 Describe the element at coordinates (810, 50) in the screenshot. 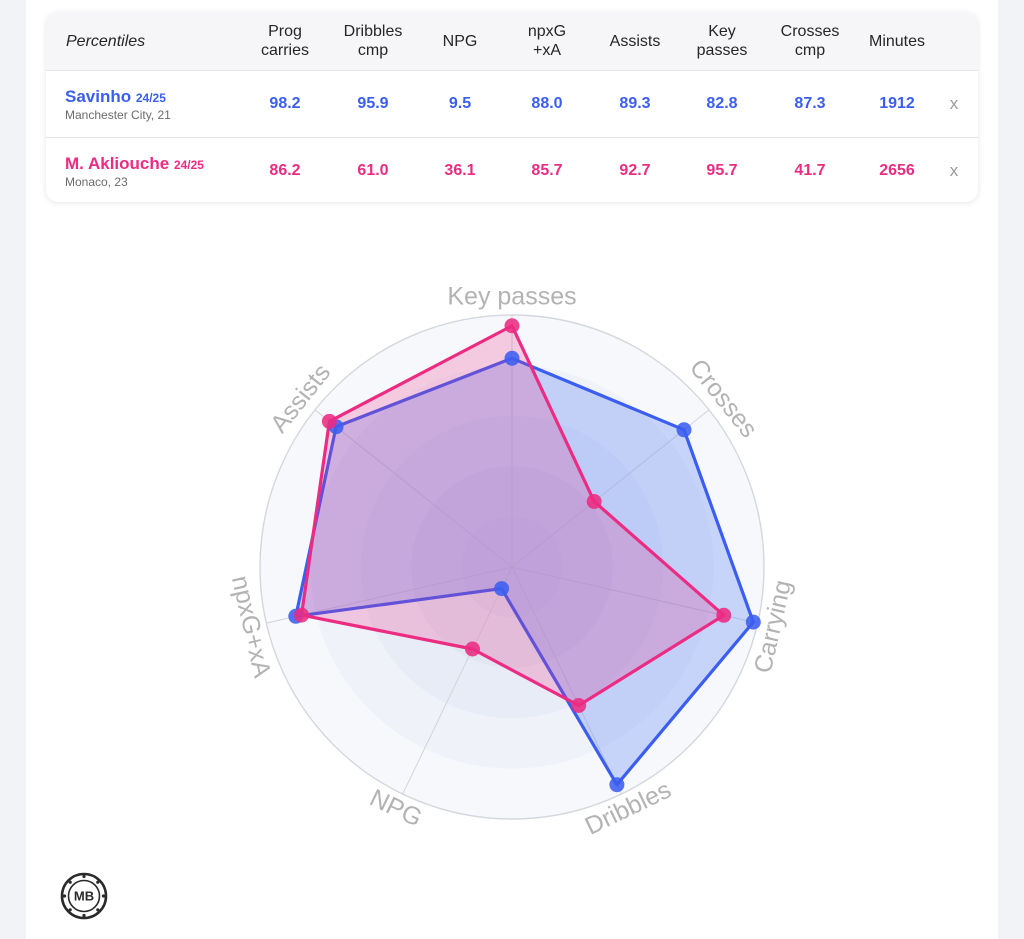

I see `header-crosses-line2: cmp` at that location.